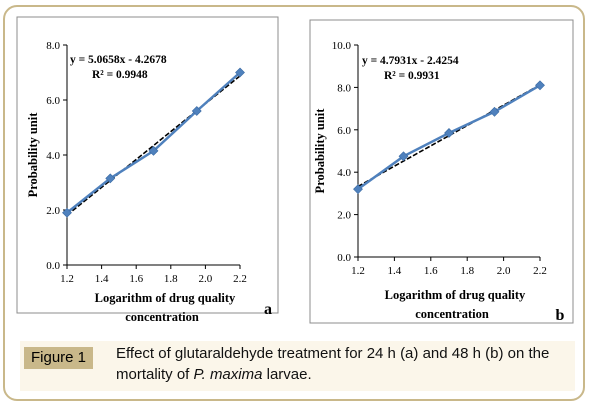 This screenshot has height=407, width=590. Describe the element at coordinates (53, 156) in the screenshot. I see `chart-a-y-tick-label: 4.0` at that location.